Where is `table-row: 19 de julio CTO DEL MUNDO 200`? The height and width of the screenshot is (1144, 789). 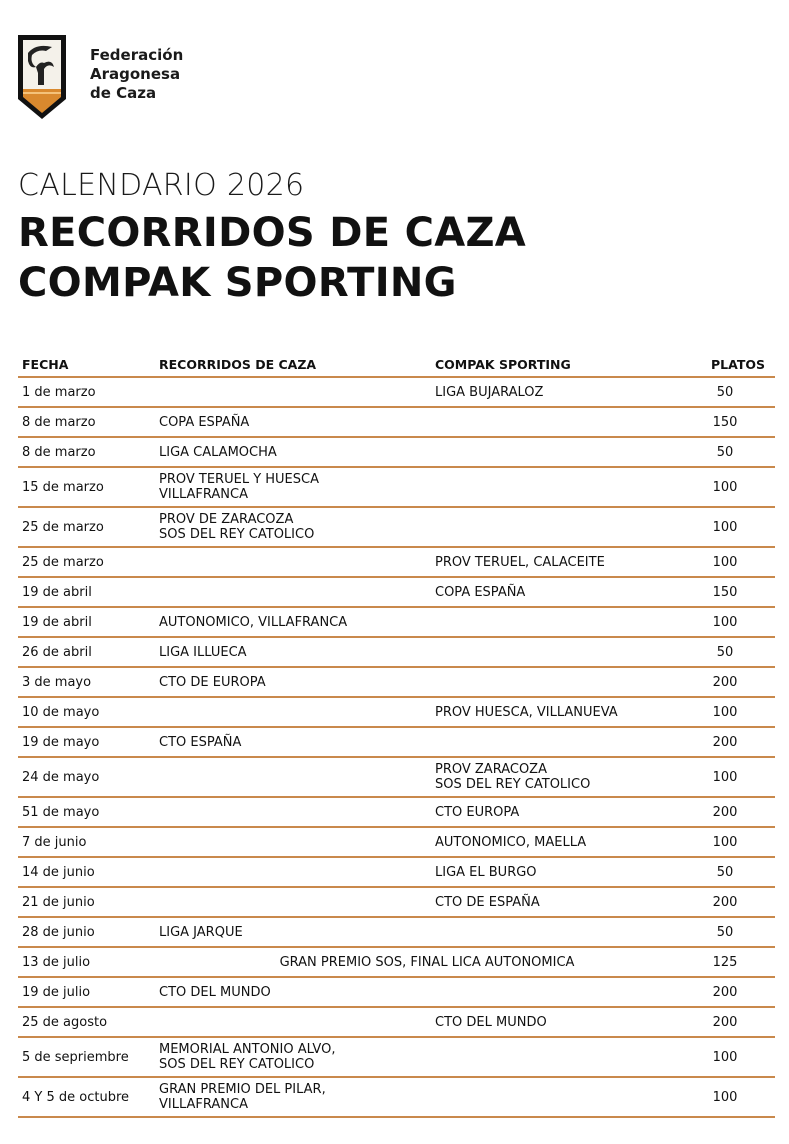 table-row: 19 de julio CTO DEL MUNDO 200 is located at coordinates (396, 993).